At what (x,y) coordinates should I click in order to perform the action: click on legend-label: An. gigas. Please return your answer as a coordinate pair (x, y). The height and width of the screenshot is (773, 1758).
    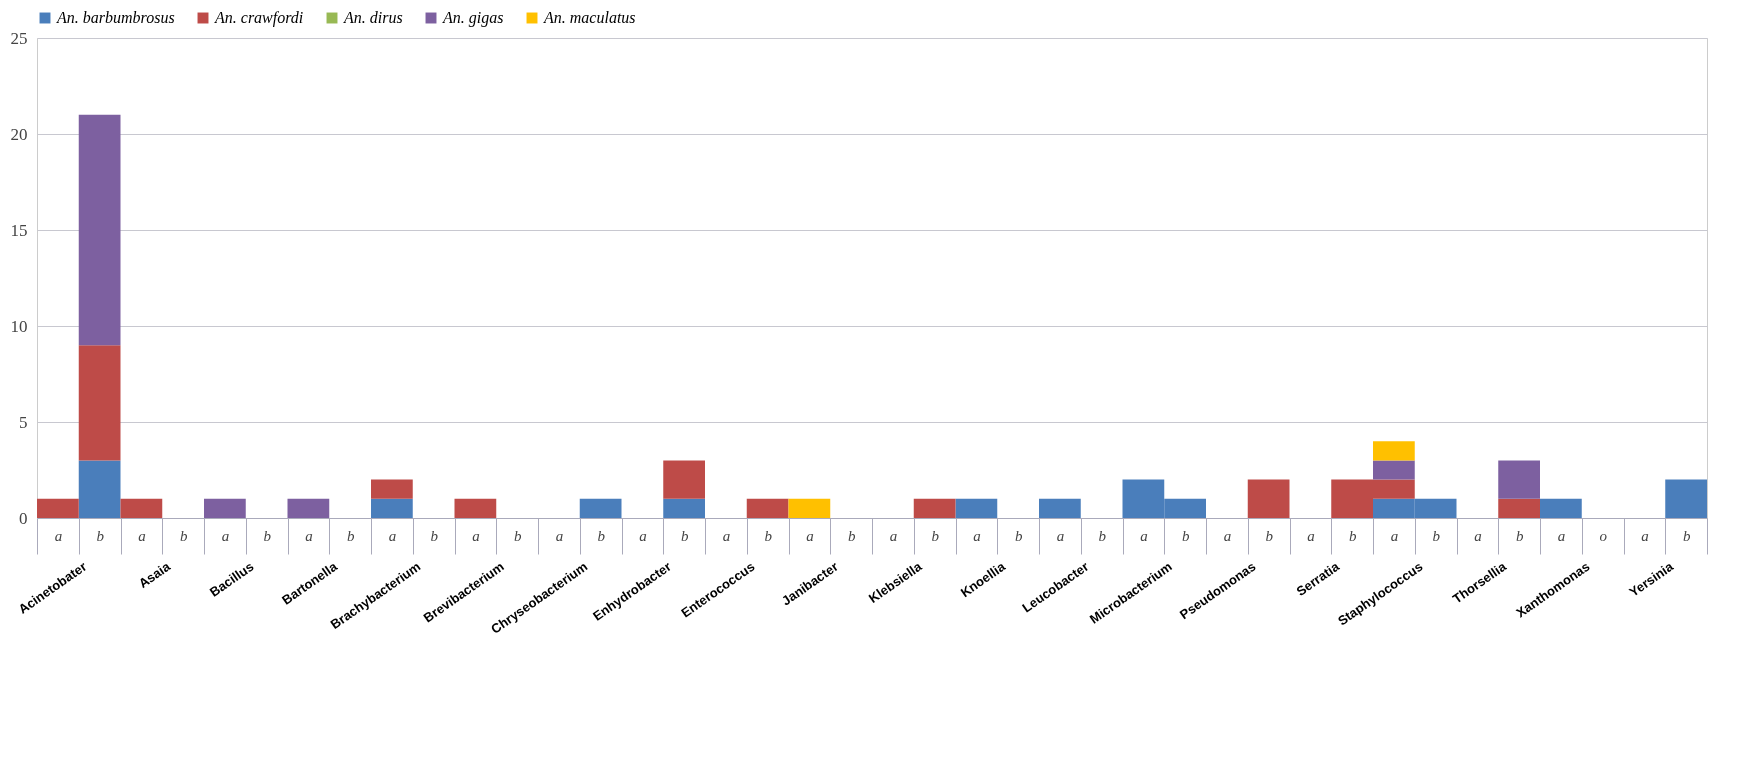
    Looking at the image, I should click on (473, 18).